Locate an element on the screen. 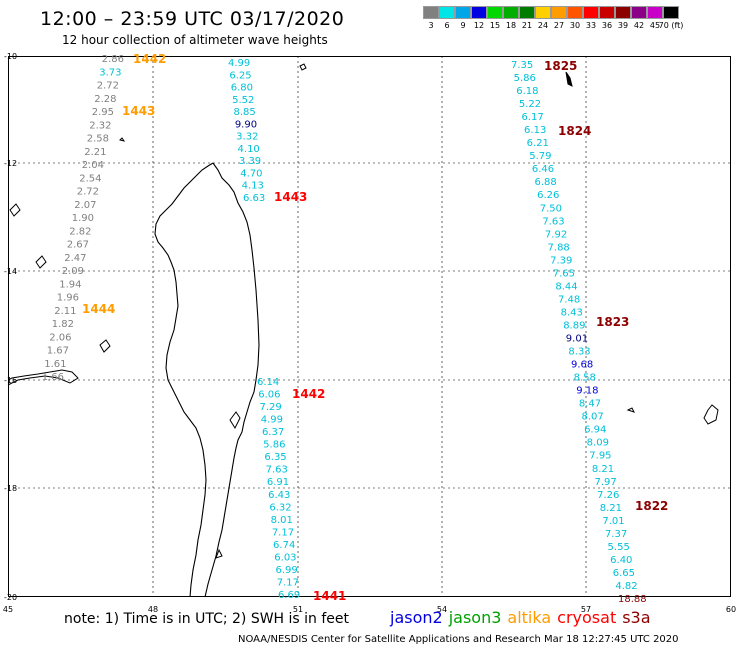 The height and width of the screenshot is (650, 740). scale-label: 70 (ft) is located at coordinates (671, 25).